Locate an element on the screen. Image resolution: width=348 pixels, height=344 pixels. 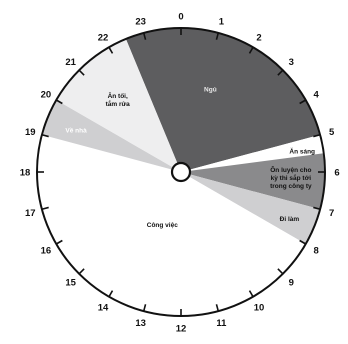
segment-label-line: Ôn luyện cho is located at coordinates (290, 169).